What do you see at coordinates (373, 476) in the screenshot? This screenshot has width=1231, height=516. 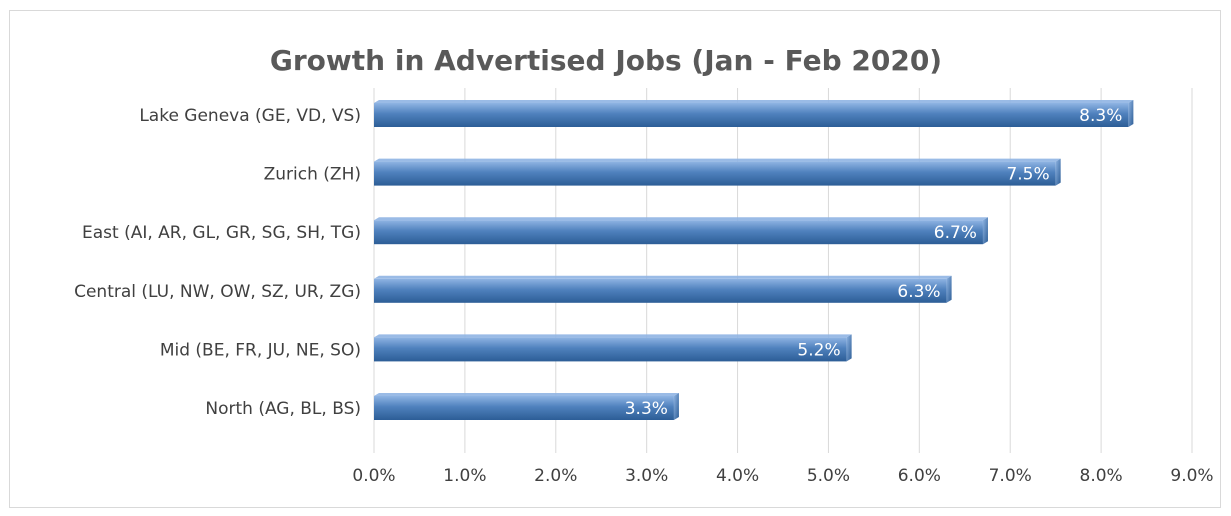 I see `x-tick-label: 0.0%` at bounding box center [373, 476].